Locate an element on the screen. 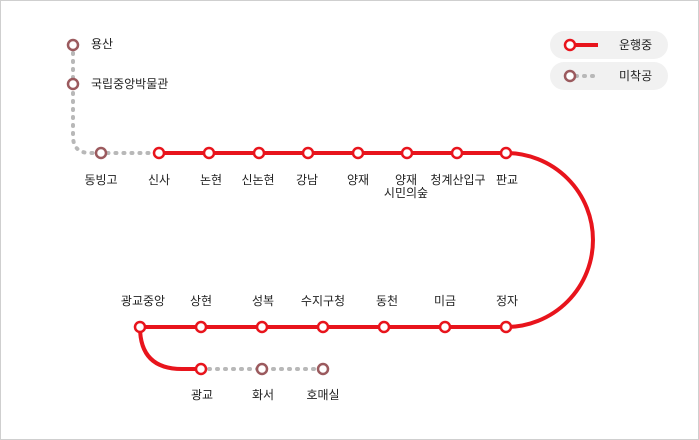 This screenshot has width=699, height=440. station-marker-cheonggyesan is located at coordinates (457, 153).